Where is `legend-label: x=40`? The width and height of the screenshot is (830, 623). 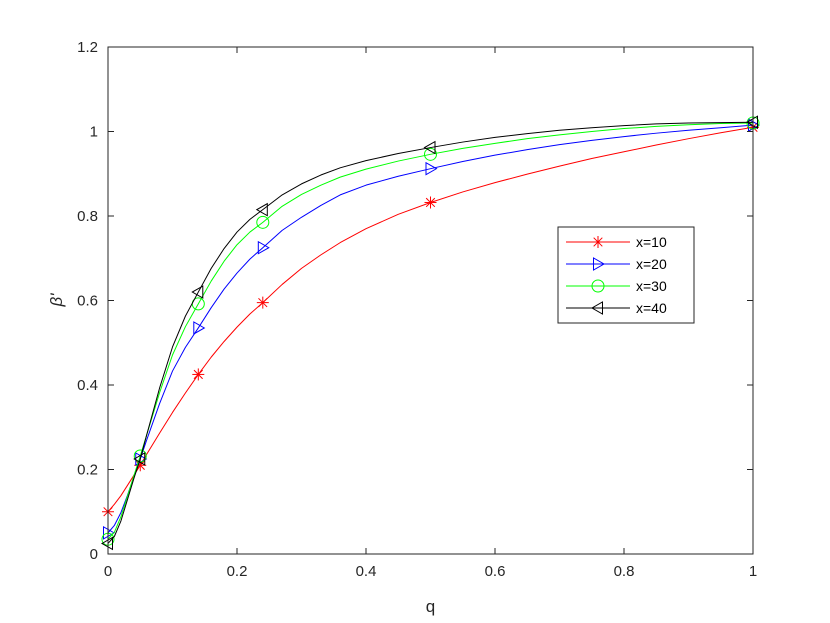
legend-label: x=40 is located at coordinates (651, 308).